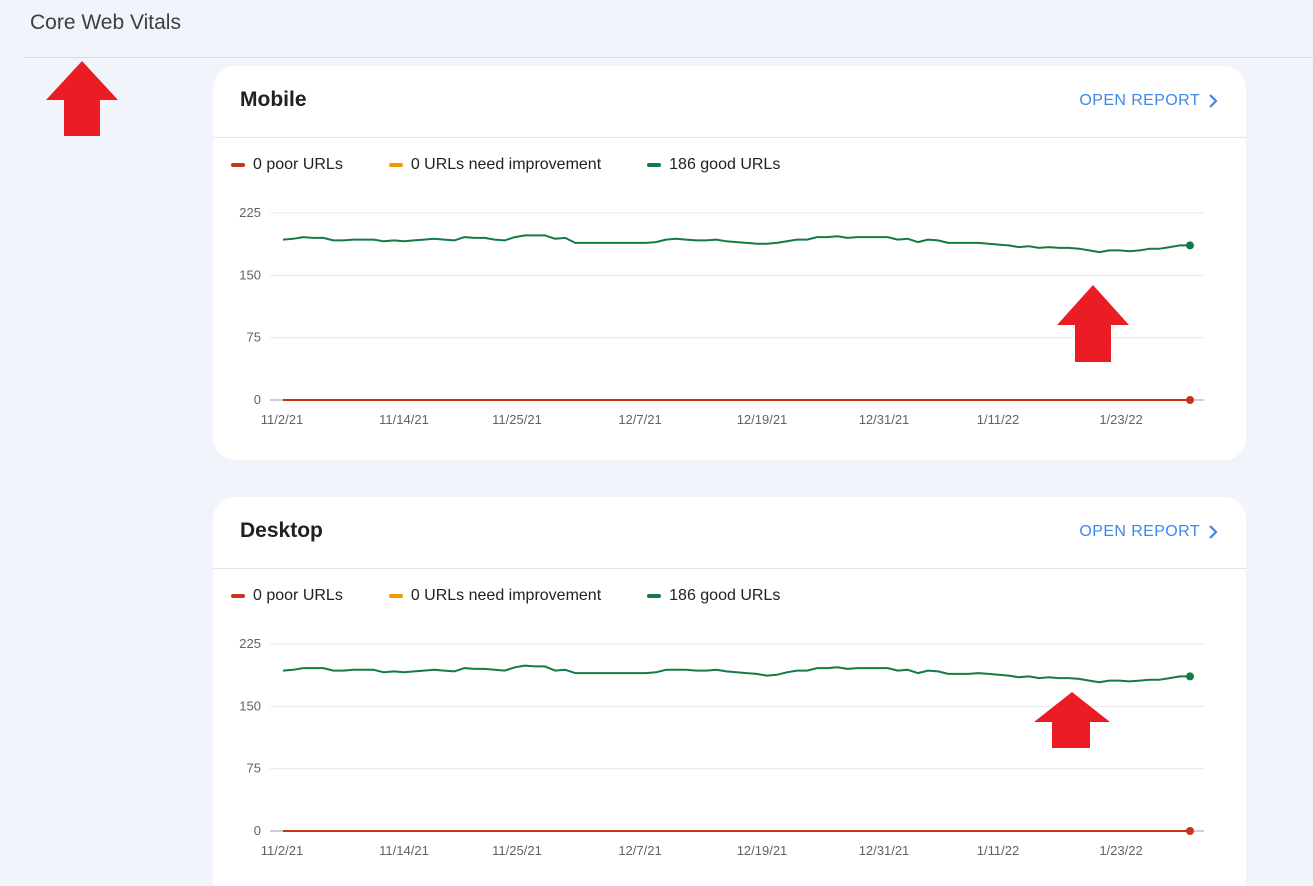 The height and width of the screenshot is (886, 1313). What do you see at coordinates (669, 29) in the screenshot?
I see `page-header: Core Web Vitals` at bounding box center [669, 29].